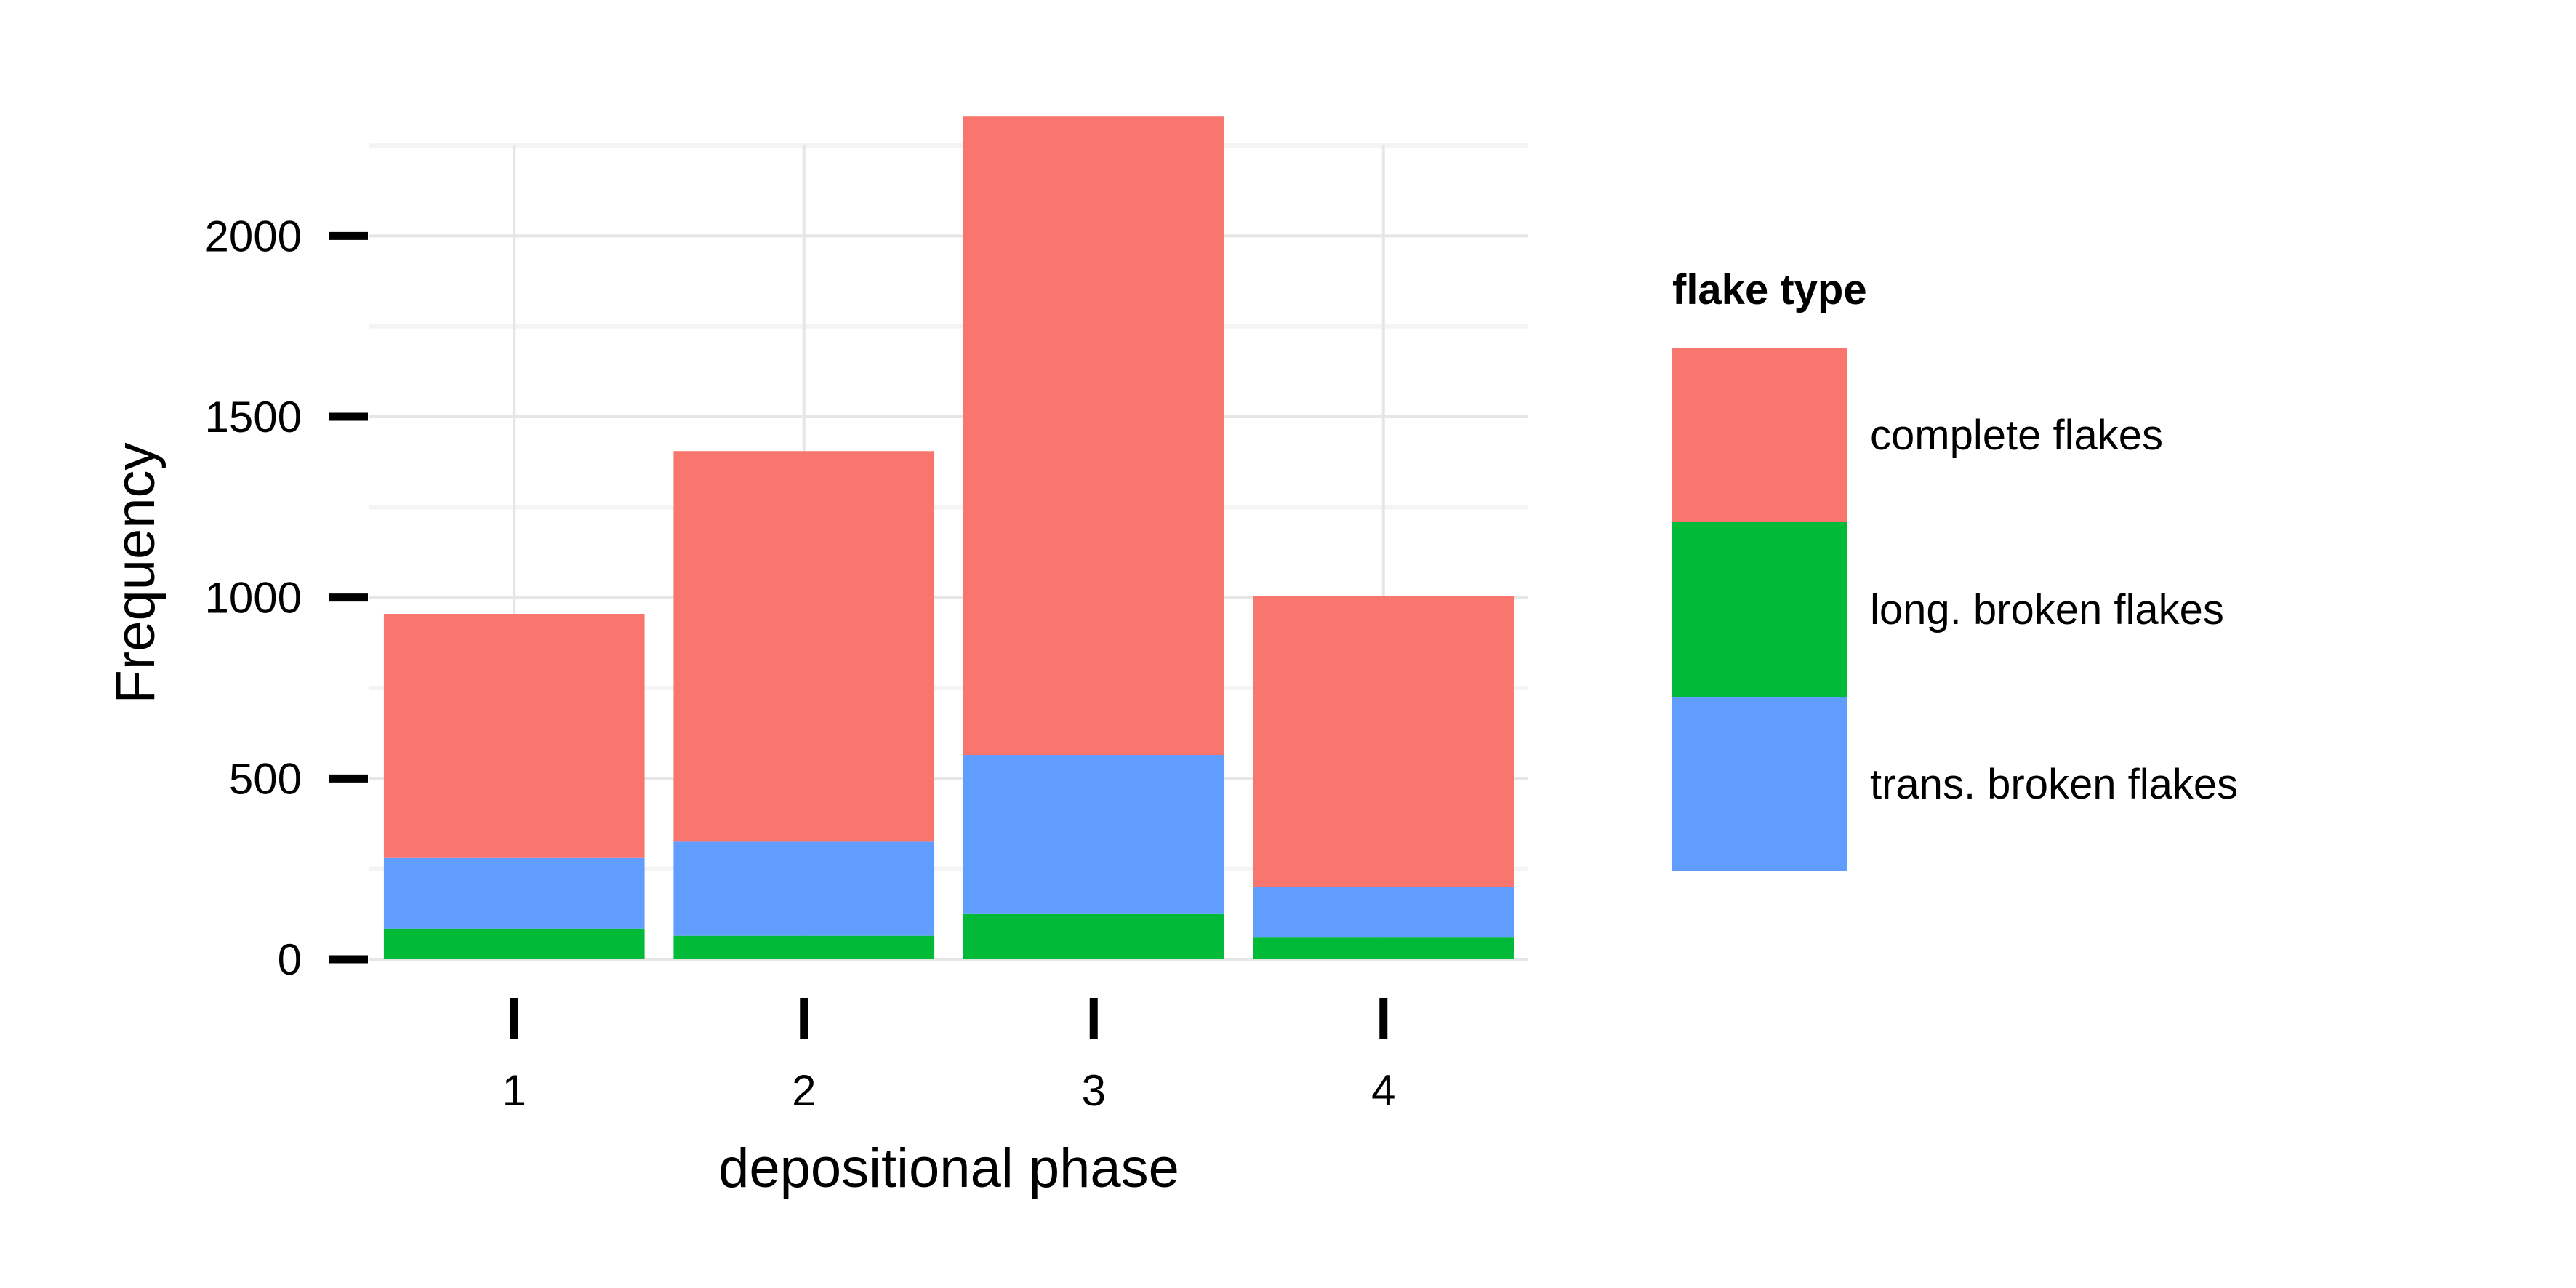  Describe the element at coordinates (804, 1090) in the screenshot. I see `x-tick-label: 2` at that location.